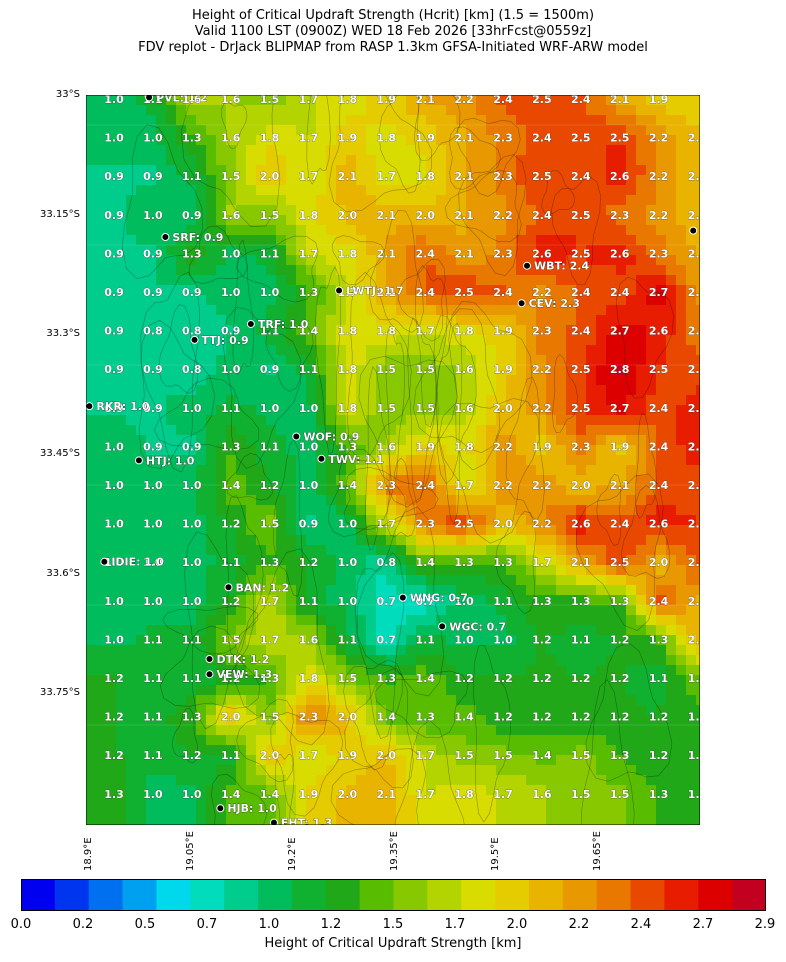  Describe the element at coordinates (425, 794) in the screenshot. I see `grid-value: 1.7` at that location.